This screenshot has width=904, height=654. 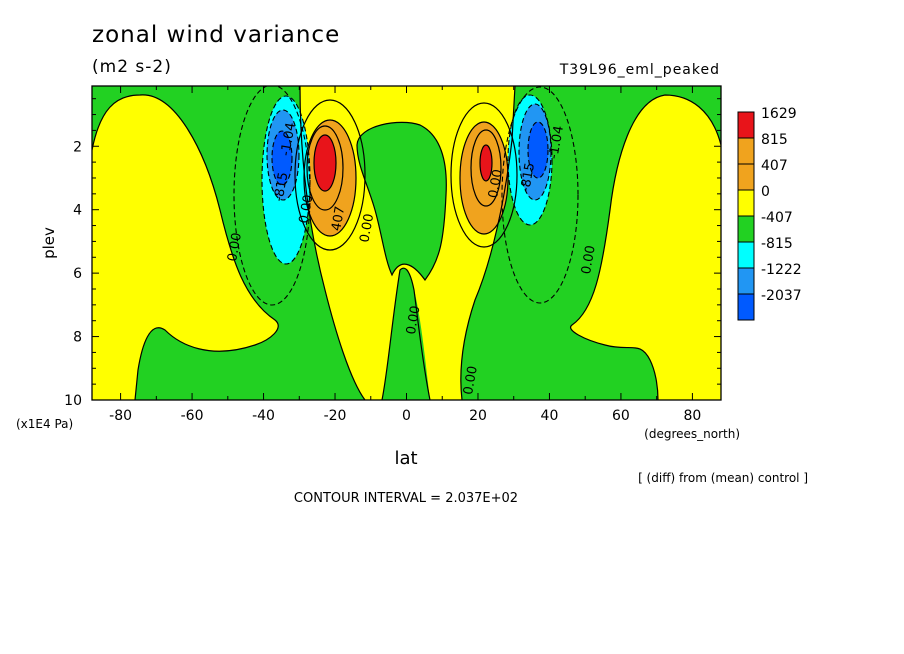 What do you see at coordinates (621, 416) in the screenshot?
I see `x-tick-label: 60` at bounding box center [621, 416].